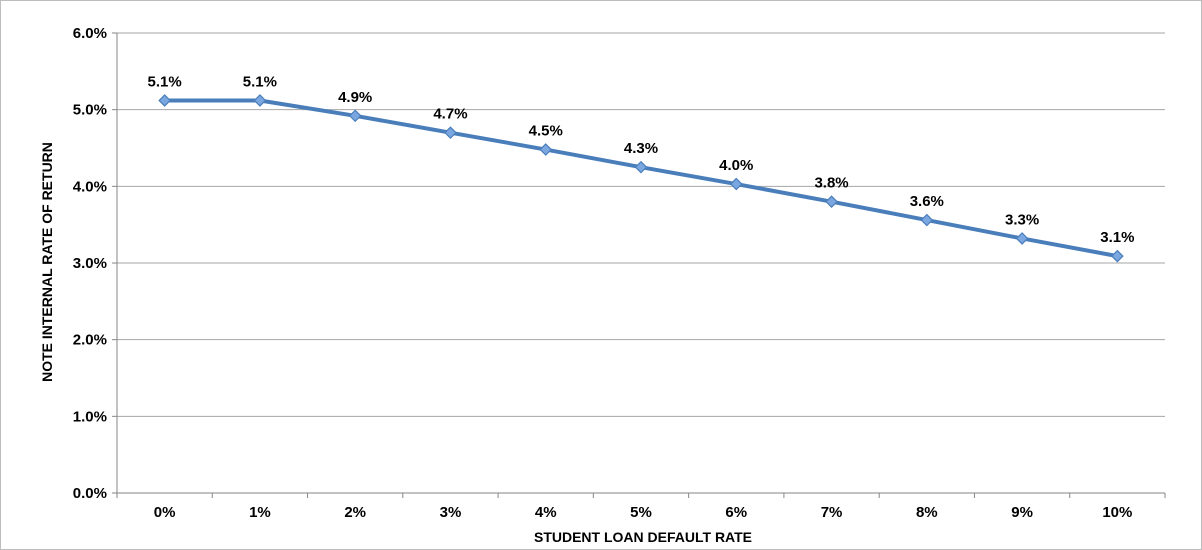 Image resolution: width=1202 pixels, height=550 pixels. Describe the element at coordinates (90, 340) in the screenshot. I see `y-tick-label: 2.0%` at that location.